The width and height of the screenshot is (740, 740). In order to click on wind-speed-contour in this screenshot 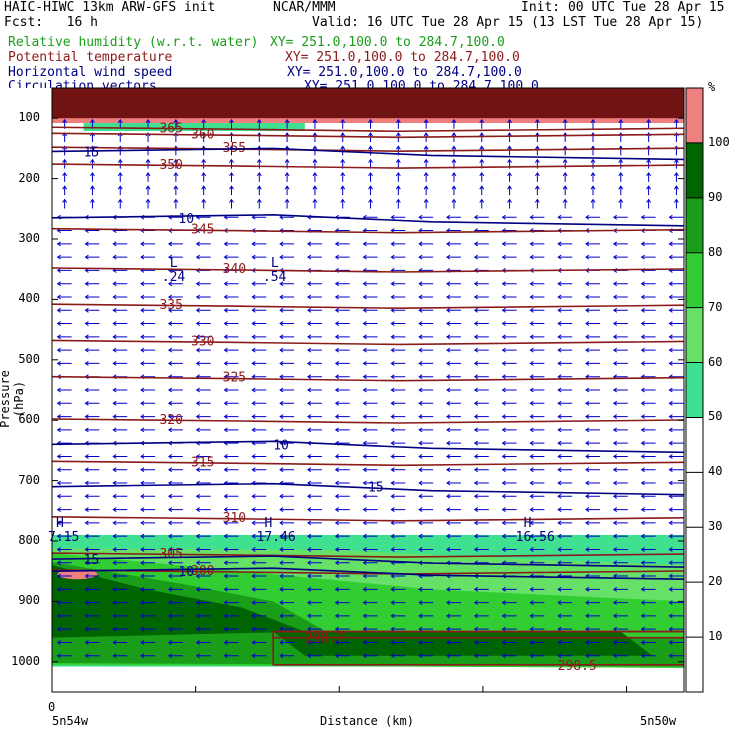, I will do `click(368, 220)`.